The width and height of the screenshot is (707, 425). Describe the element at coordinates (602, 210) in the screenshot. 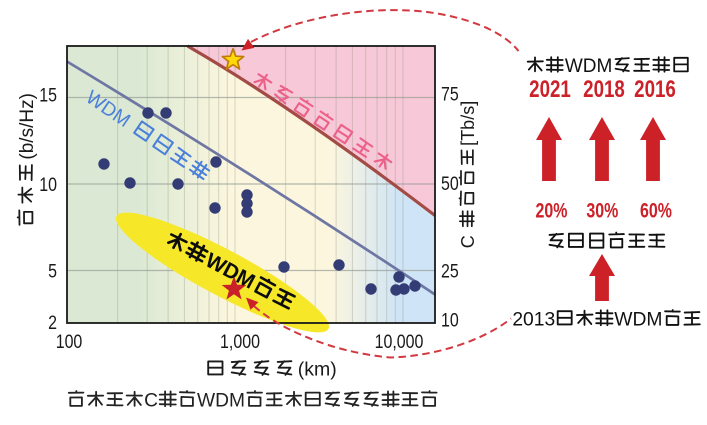

I see `svg-text: 30%` at that location.